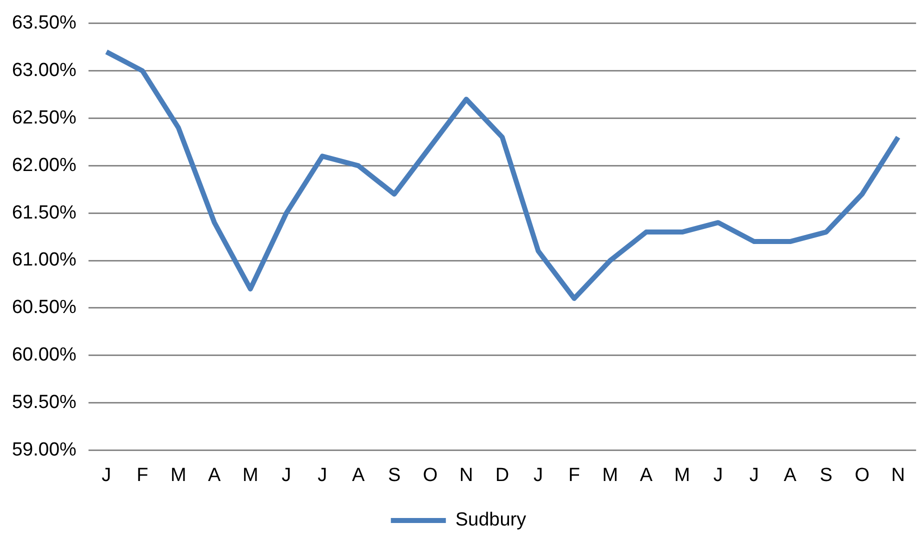 This screenshot has width=919, height=540. I want to click on y-tick-label: 61.00%, so click(44, 260).